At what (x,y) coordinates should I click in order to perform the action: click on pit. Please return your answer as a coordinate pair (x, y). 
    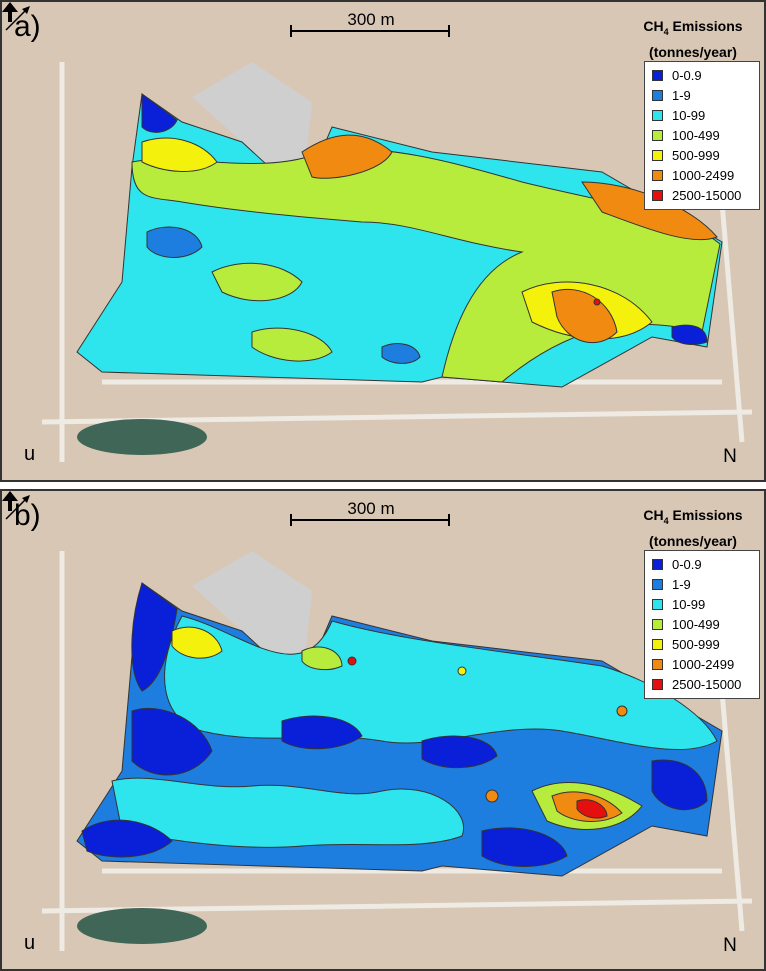
    Looking at the image, I should click on (252, 618).